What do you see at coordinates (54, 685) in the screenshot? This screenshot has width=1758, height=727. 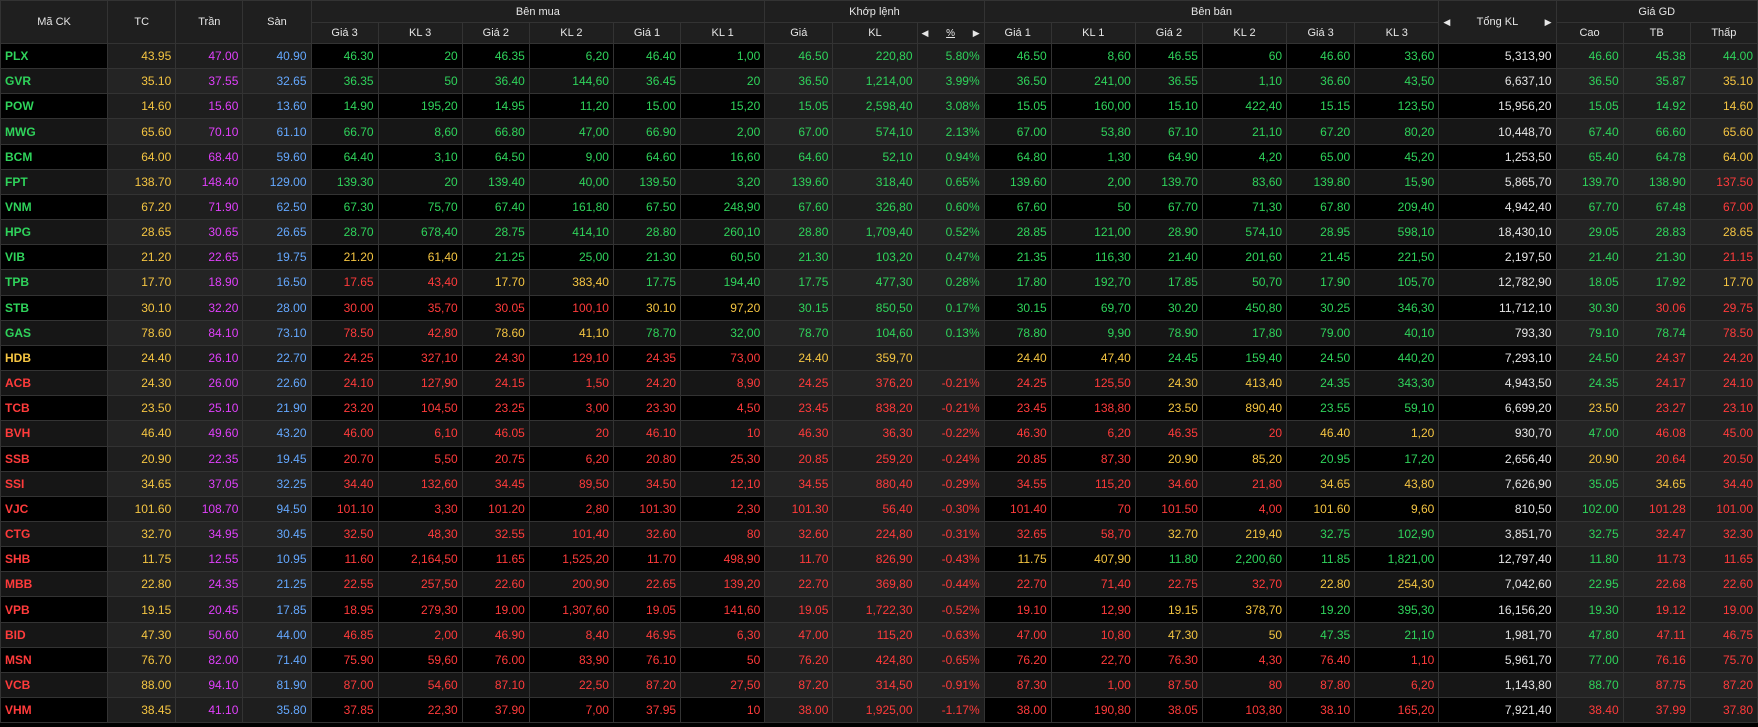 I see `symbol-cell: VCB` at bounding box center [54, 685].